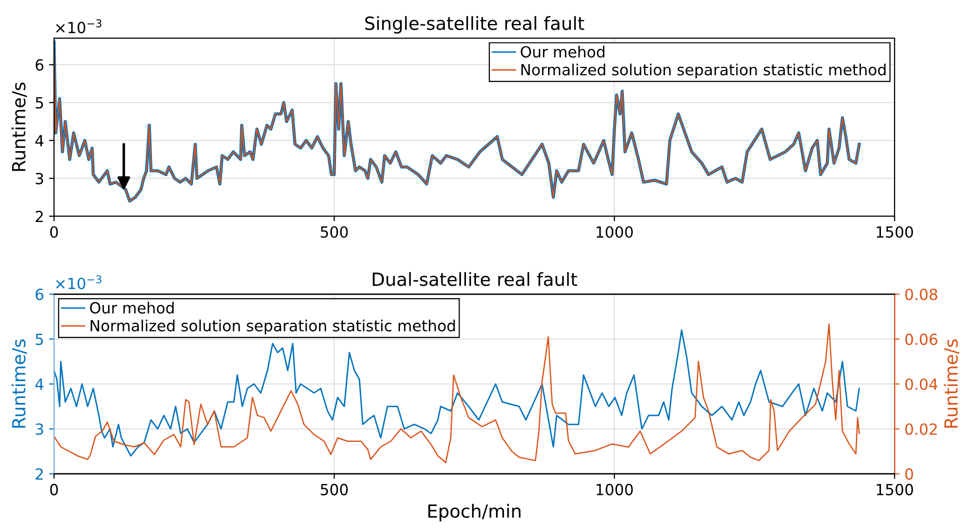 The width and height of the screenshot is (965, 530). What do you see at coordinates (475, 279) in the screenshot?
I see `chart-title: Dual-satellite real fault` at bounding box center [475, 279].